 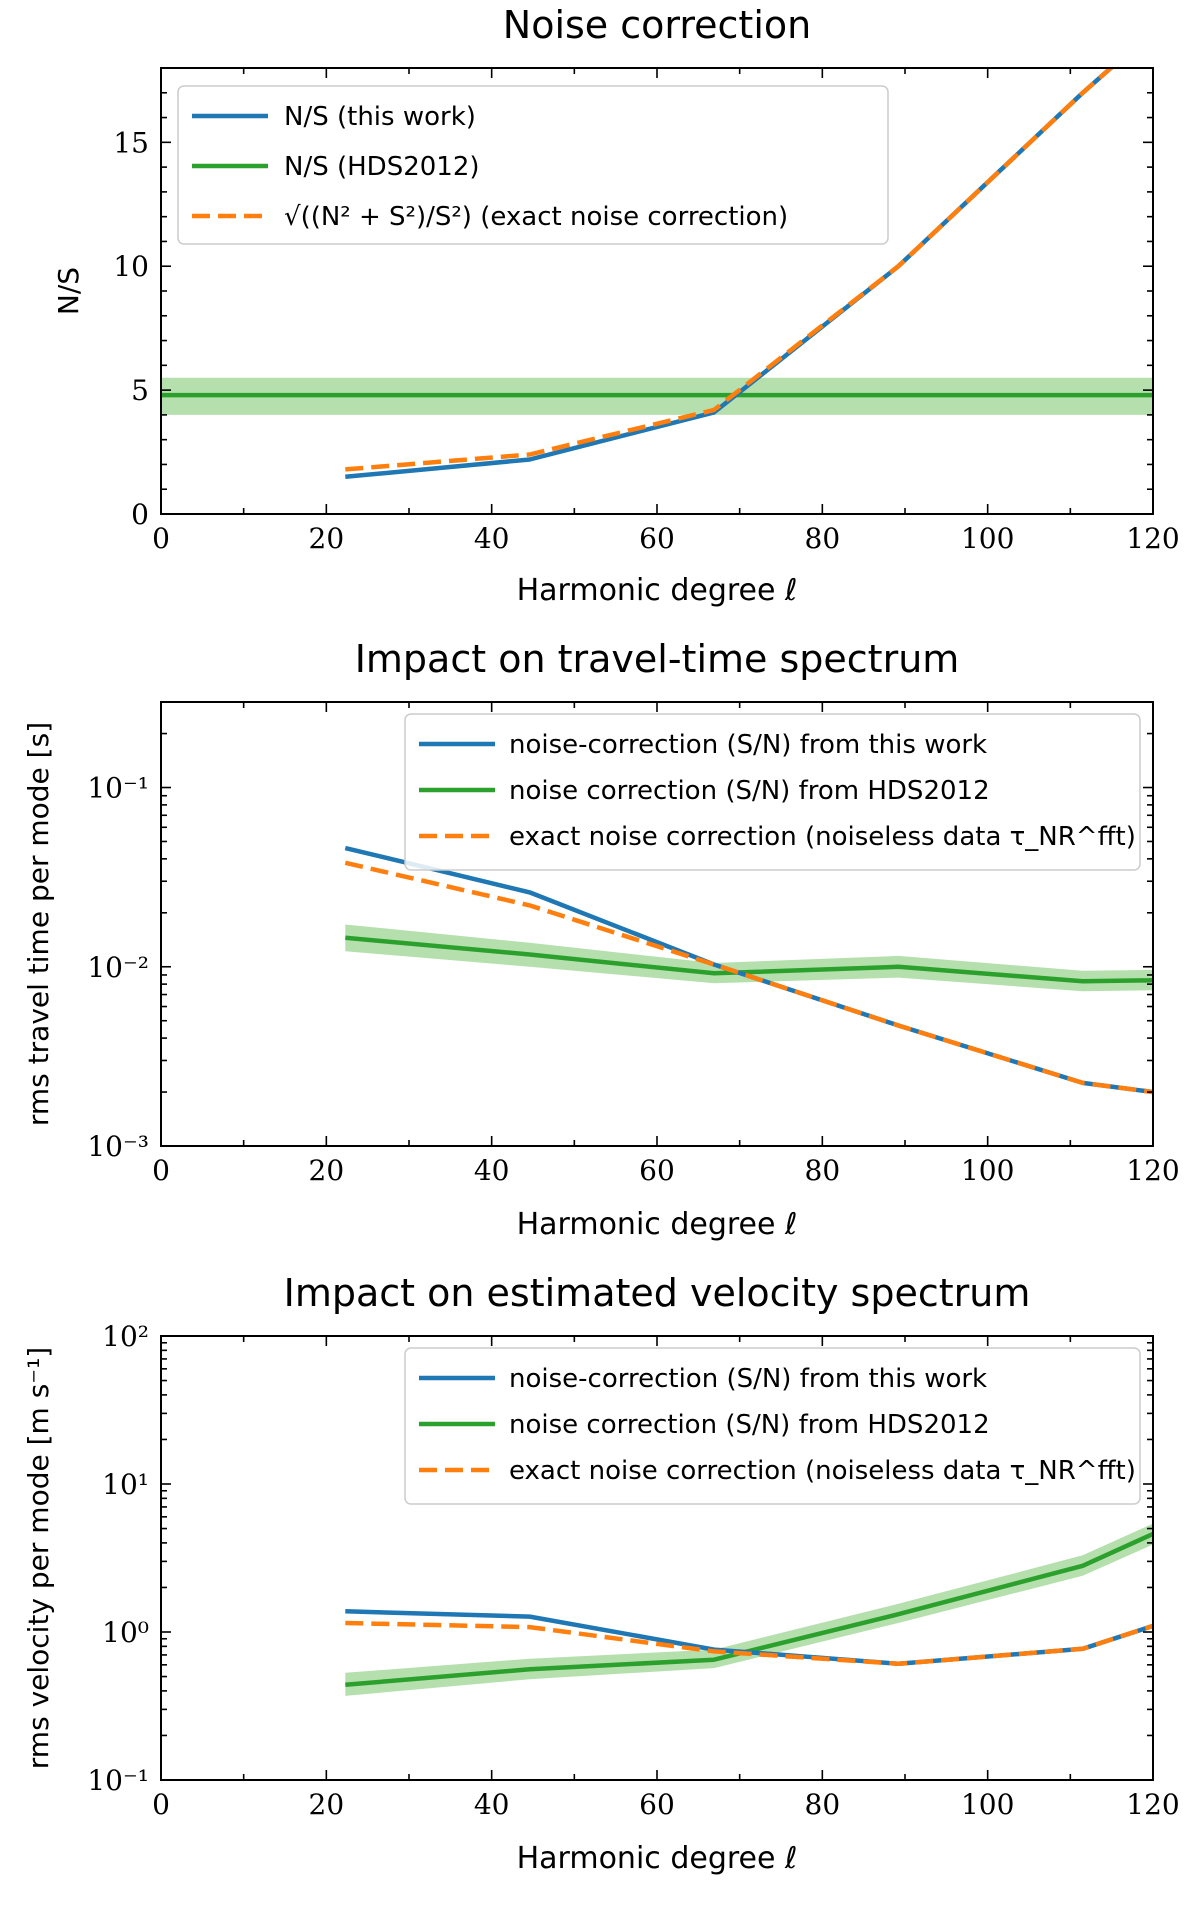 I want to click on y-axis-label: rms travel time per mode [s], so click(x=38, y=924).